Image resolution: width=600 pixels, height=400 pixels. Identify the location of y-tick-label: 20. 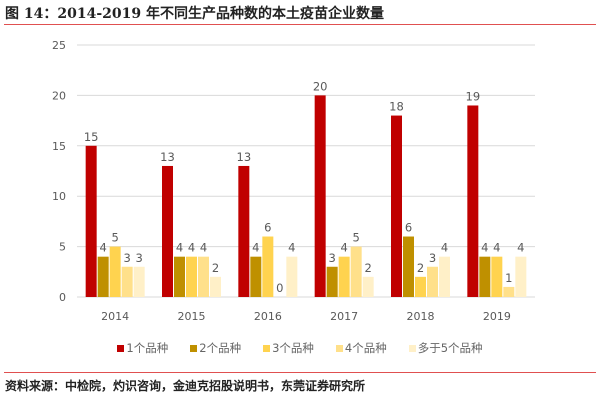
(59, 95).